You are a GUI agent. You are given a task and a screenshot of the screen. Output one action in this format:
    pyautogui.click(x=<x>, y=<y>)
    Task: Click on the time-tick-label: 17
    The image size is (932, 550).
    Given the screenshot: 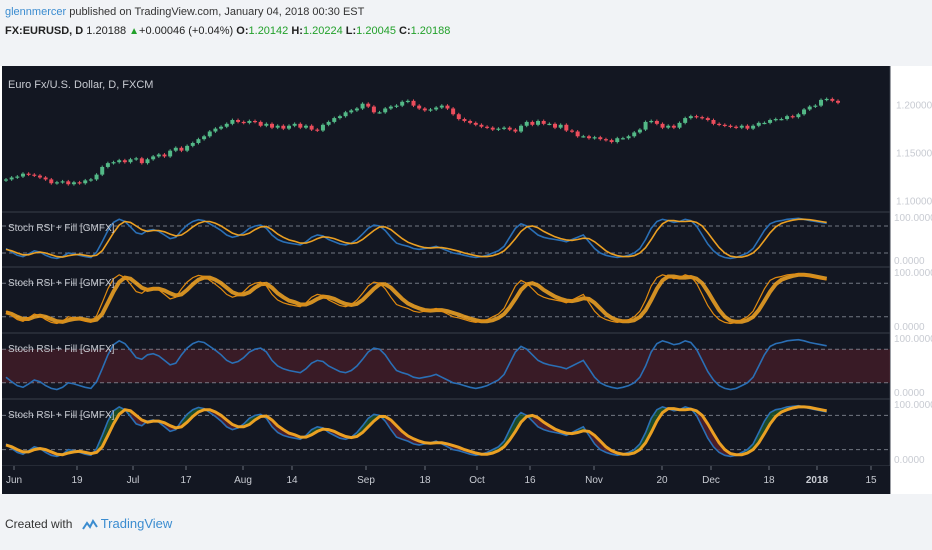 What is the action you would take?
    pyautogui.click(x=186, y=480)
    